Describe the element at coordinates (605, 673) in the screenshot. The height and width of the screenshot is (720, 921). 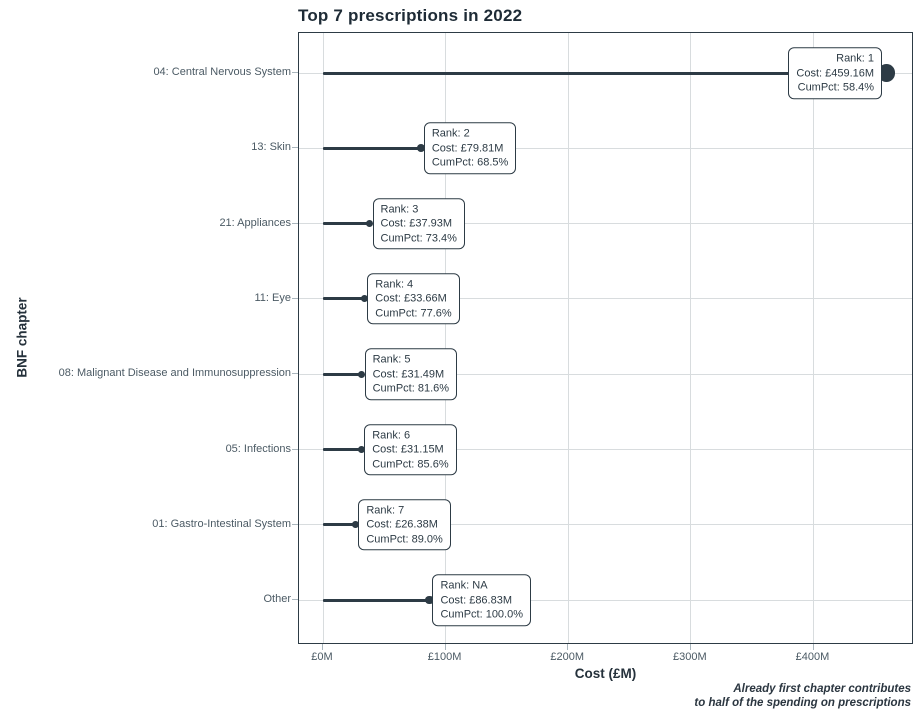
I see `x-axis-title: Cost (£M)` at that location.